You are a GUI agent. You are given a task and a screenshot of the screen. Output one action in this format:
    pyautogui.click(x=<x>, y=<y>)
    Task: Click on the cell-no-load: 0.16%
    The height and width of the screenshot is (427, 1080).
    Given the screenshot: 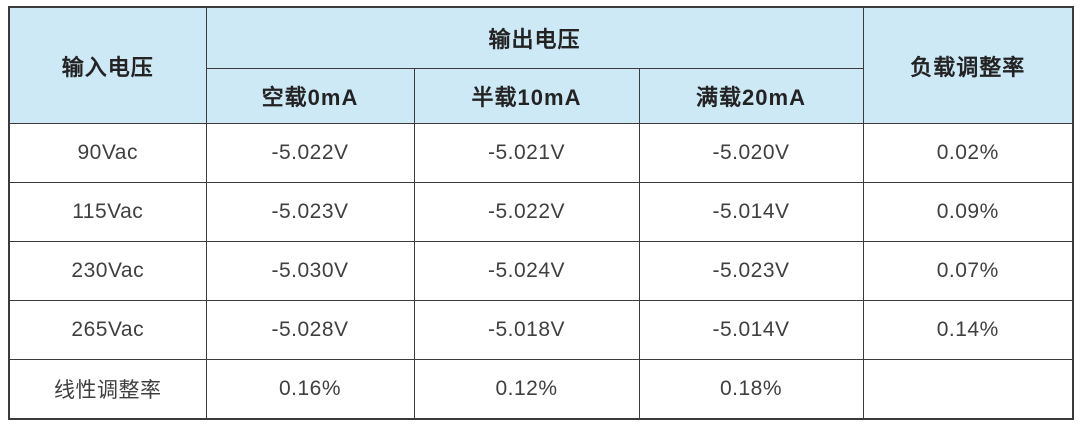 What is the action you would take?
    pyautogui.click(x=310, y=389)
    